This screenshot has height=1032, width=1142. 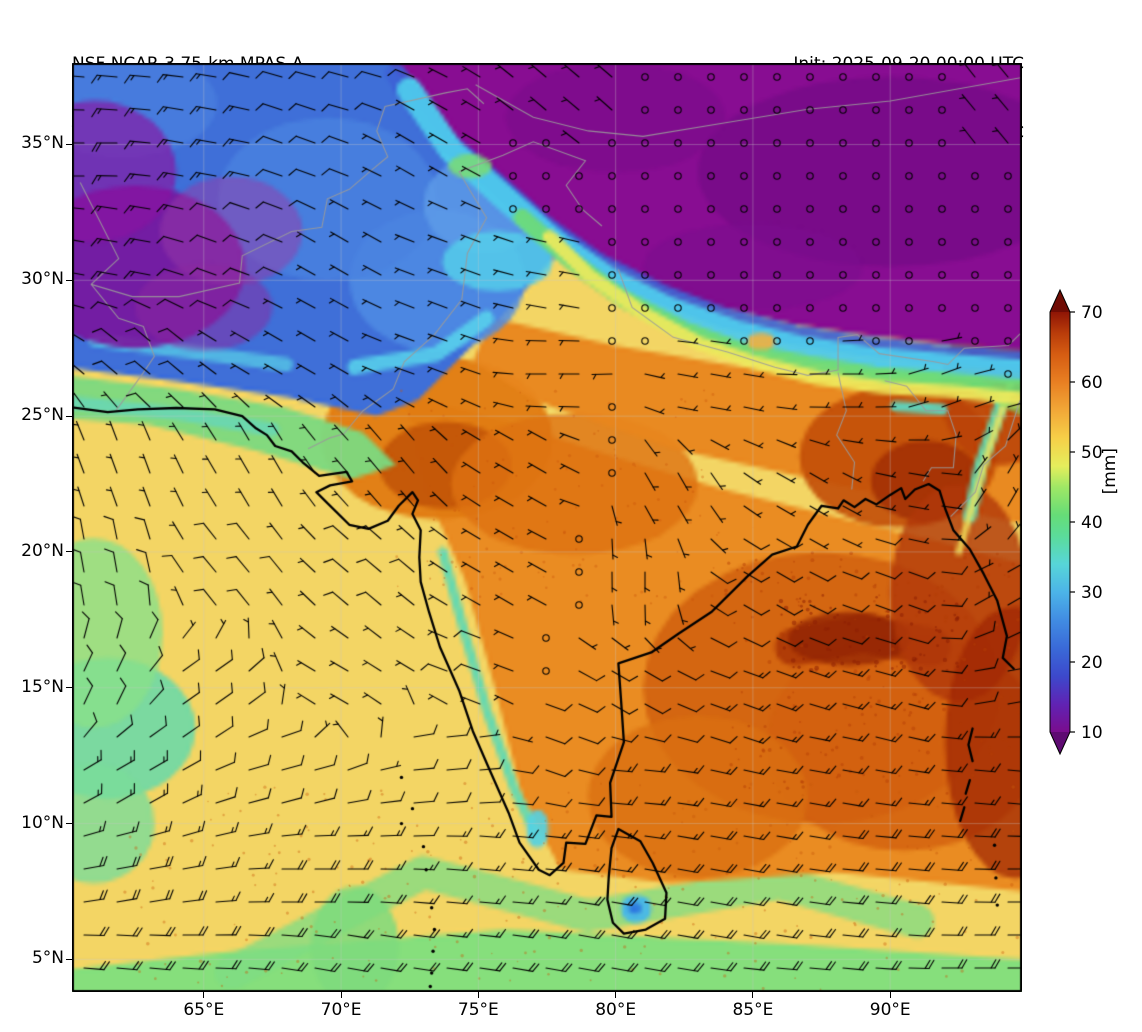 What do you see at coordinates (1060, 743) in the screenshot?
I see `colorbar-under-arrow` at bounding box center [1060, 743].